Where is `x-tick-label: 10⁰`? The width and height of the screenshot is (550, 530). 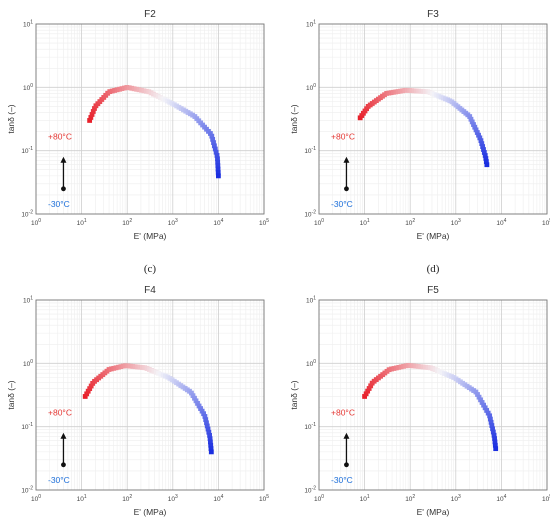 x-tick-label: 10⁰ is located at coordinates (319, 498).